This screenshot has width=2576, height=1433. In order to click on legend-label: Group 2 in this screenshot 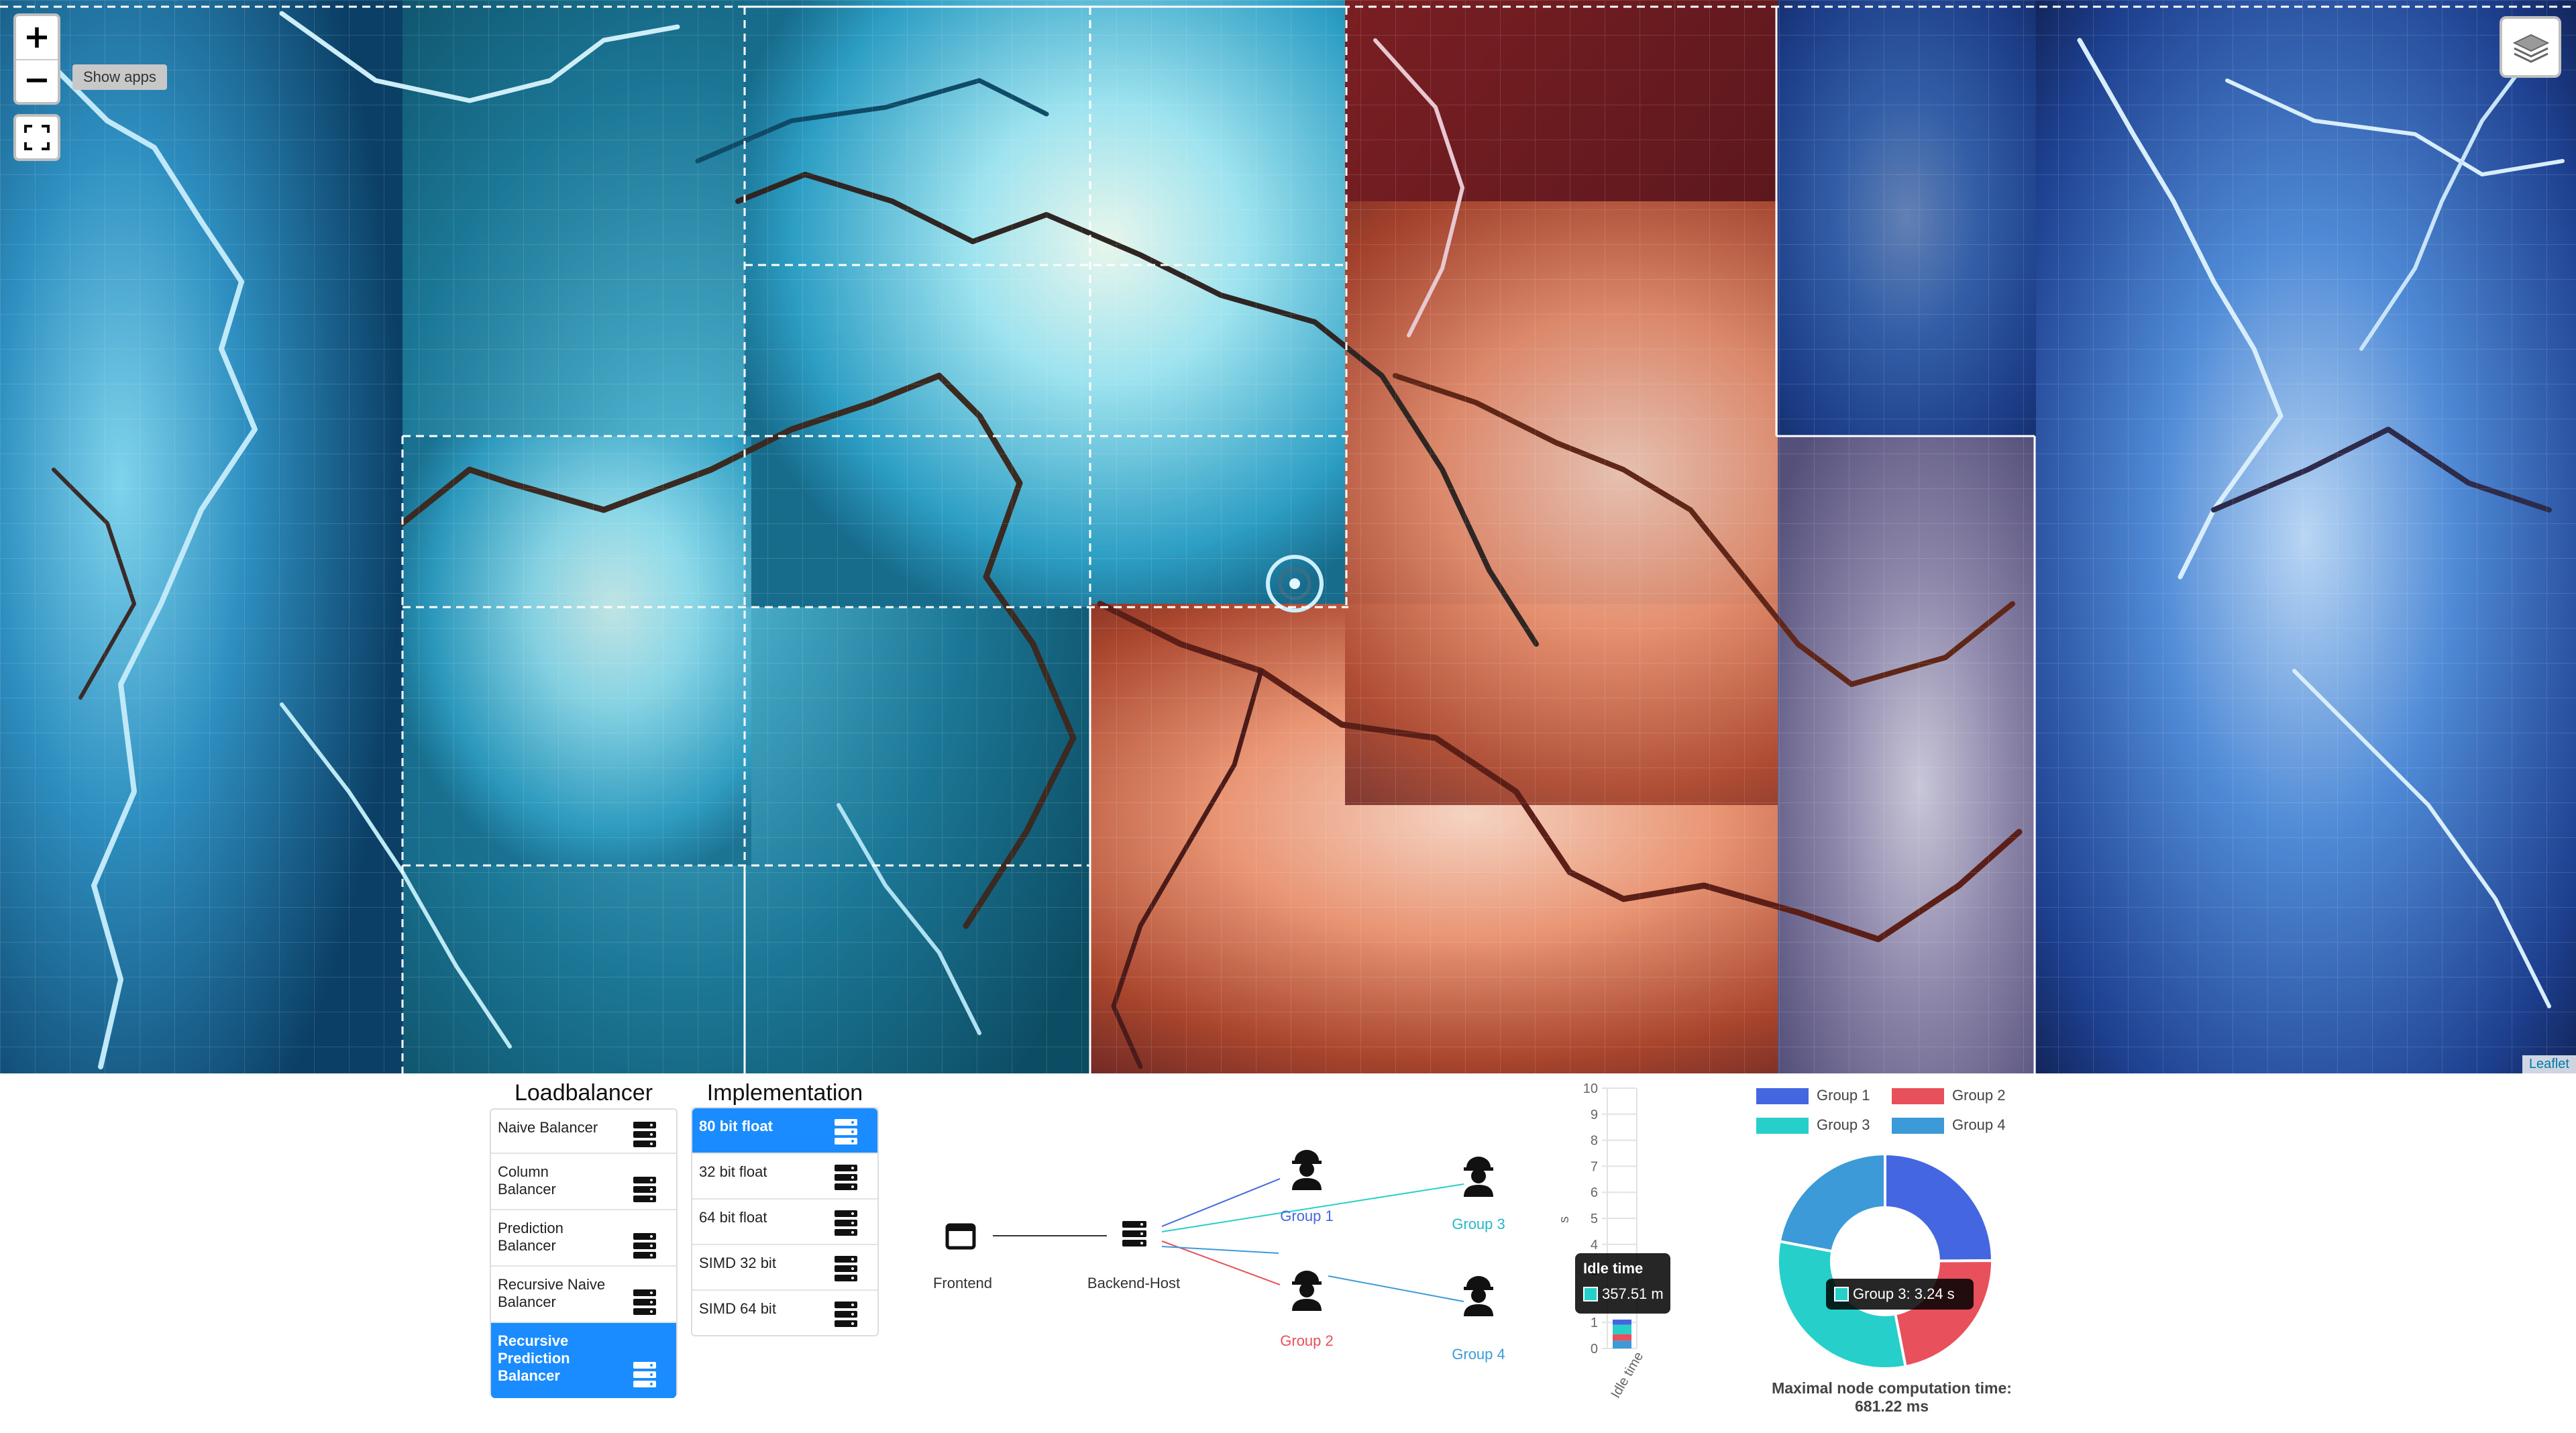, I will do `click(1979, 1095)`.